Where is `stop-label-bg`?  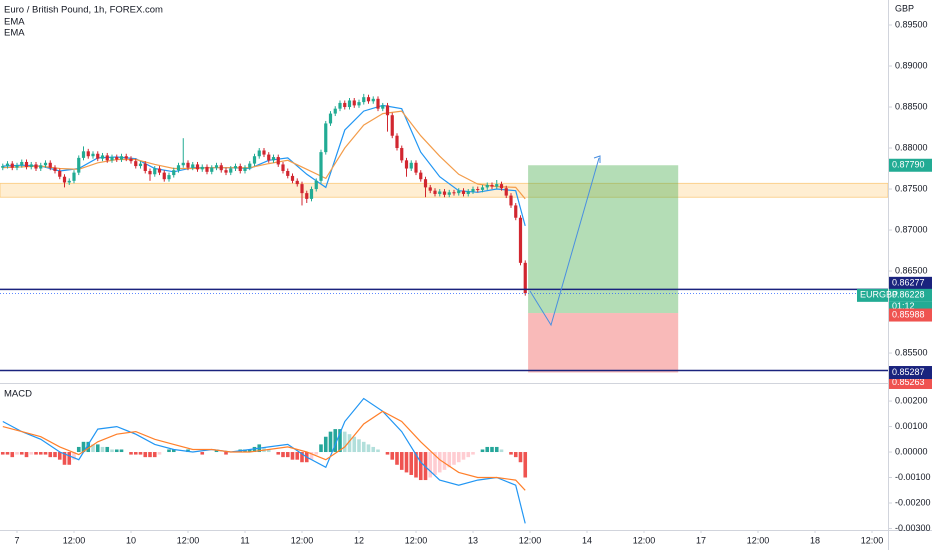 stop-label-bg is located at coordinates (910, 382).